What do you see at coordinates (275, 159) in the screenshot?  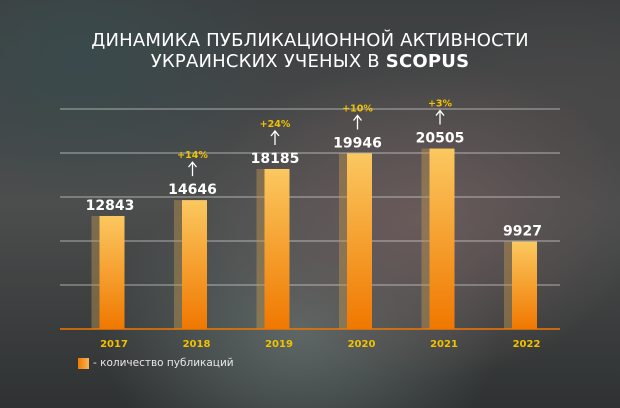 I see `value-label: 18185` at bounding box center [275, 159].